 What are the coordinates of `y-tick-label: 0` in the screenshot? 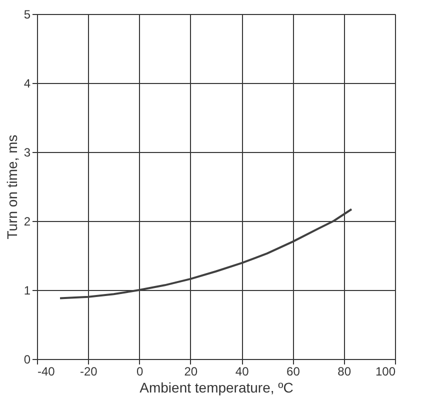 It's located at (27, 359).